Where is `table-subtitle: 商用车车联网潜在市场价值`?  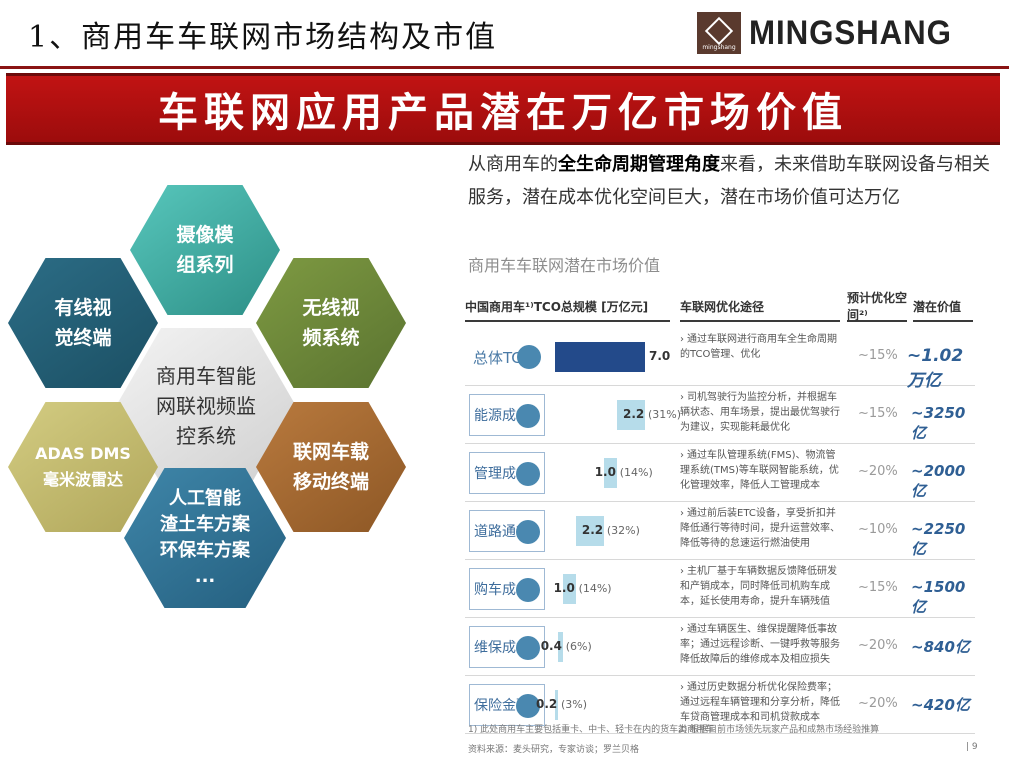
table-subtitle: 商用车车联网潜在市场价值 is located at coordinates (564, 265).